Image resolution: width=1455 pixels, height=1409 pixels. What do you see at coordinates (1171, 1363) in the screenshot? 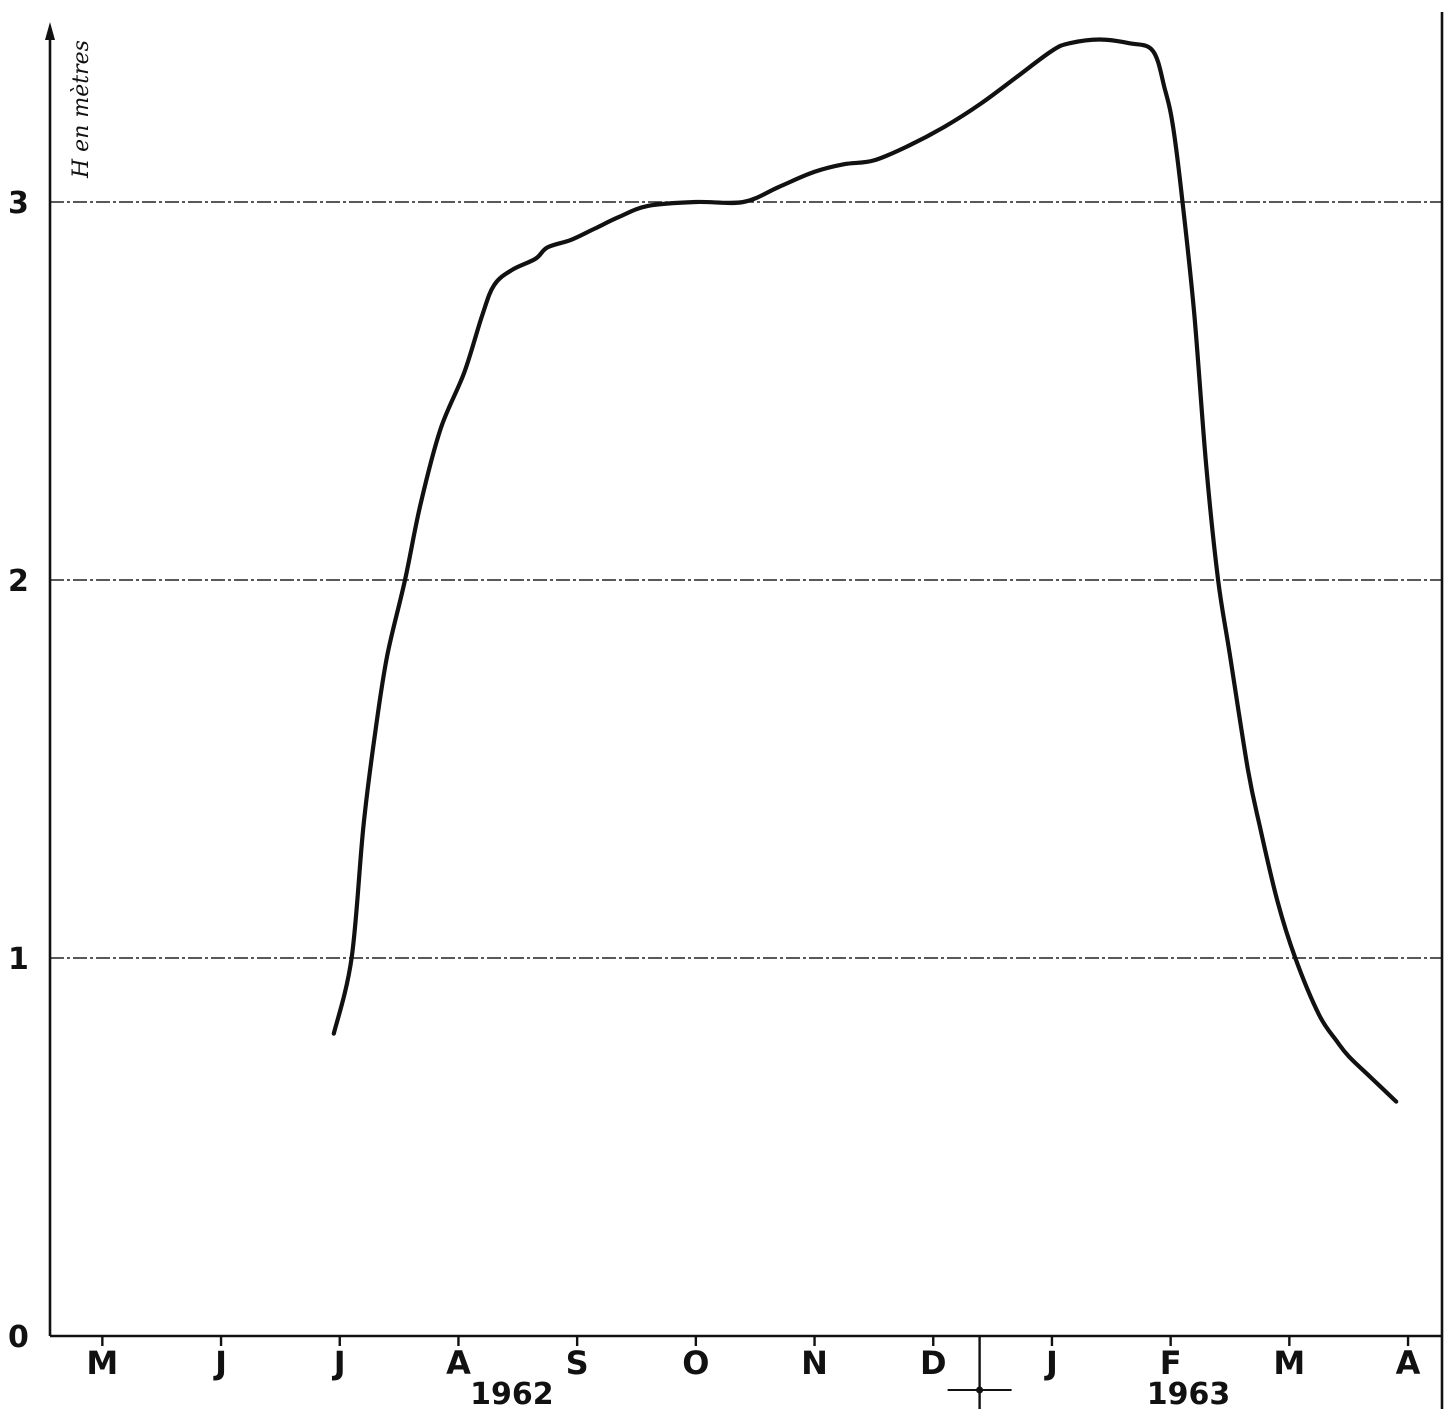
I see `month-label: F` at bounding box center [1171, 1363].